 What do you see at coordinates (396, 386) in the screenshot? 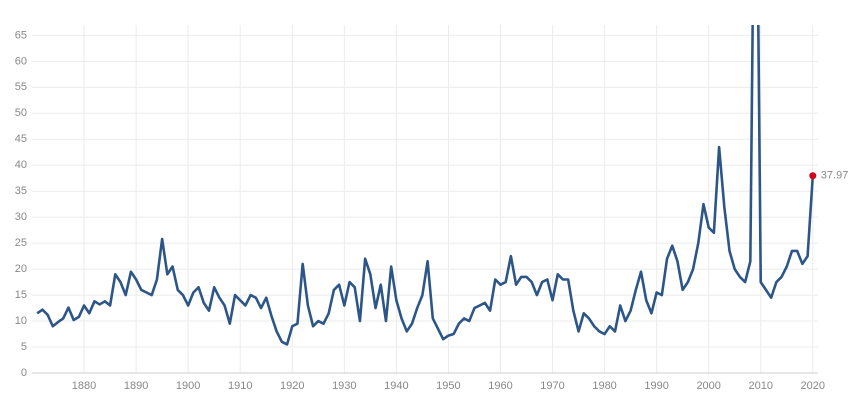
I see `x-tick-label: 1940` at bounding box center [396, 386].